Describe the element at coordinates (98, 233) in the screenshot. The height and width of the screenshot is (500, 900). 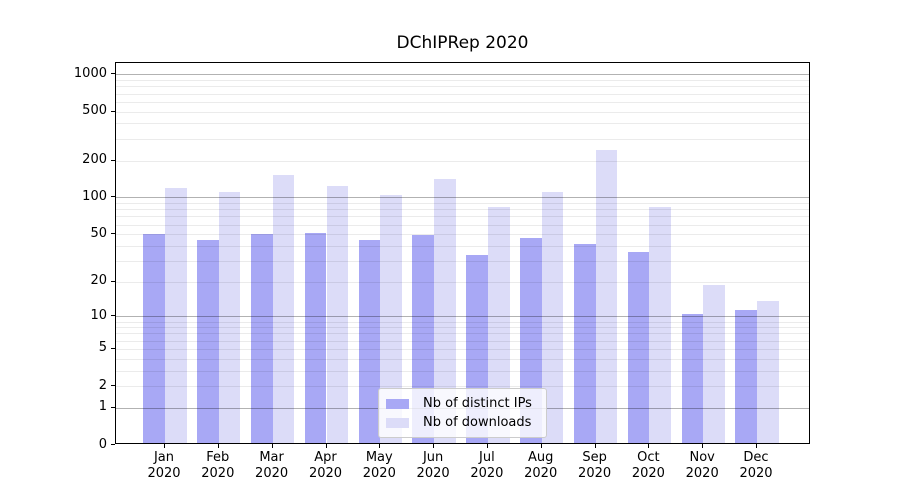
I see `y-tick-label: 50` at that location.